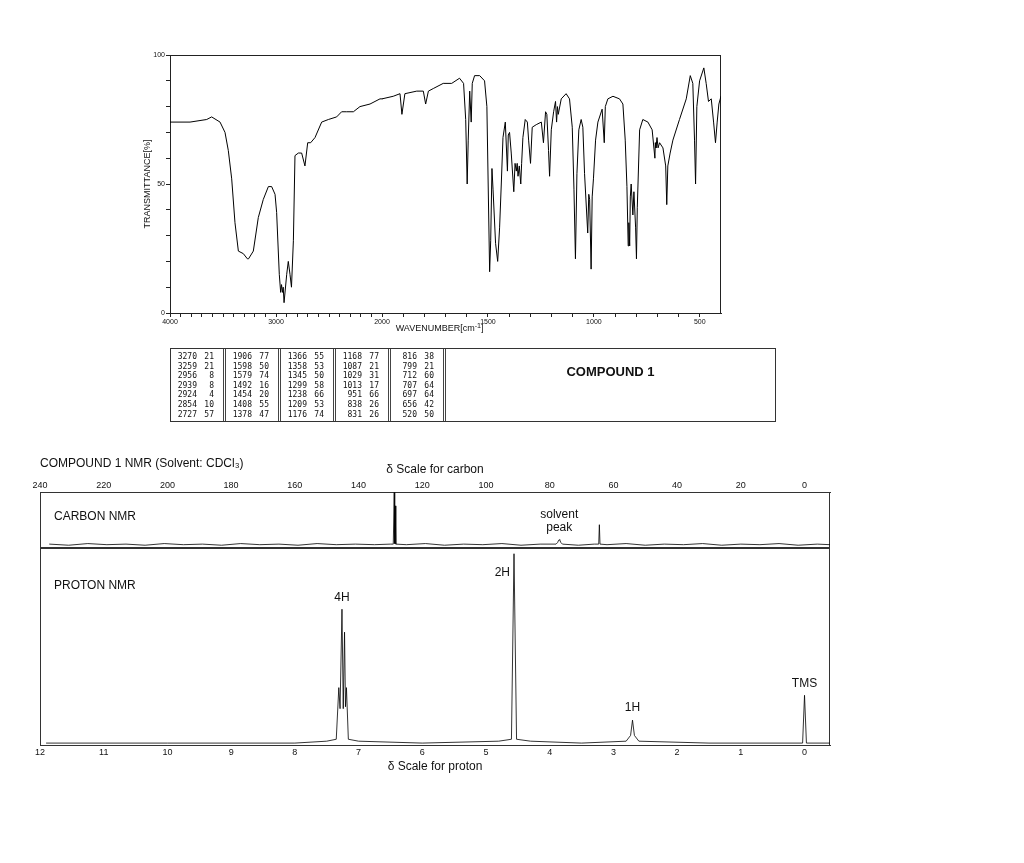 Image resolution: width=1024 pixels, height=863 pixels. What do you see at coordinates (613, 484) in the screenshot?
I see `x-tick-label: 60` at bounding box center [613, 484].